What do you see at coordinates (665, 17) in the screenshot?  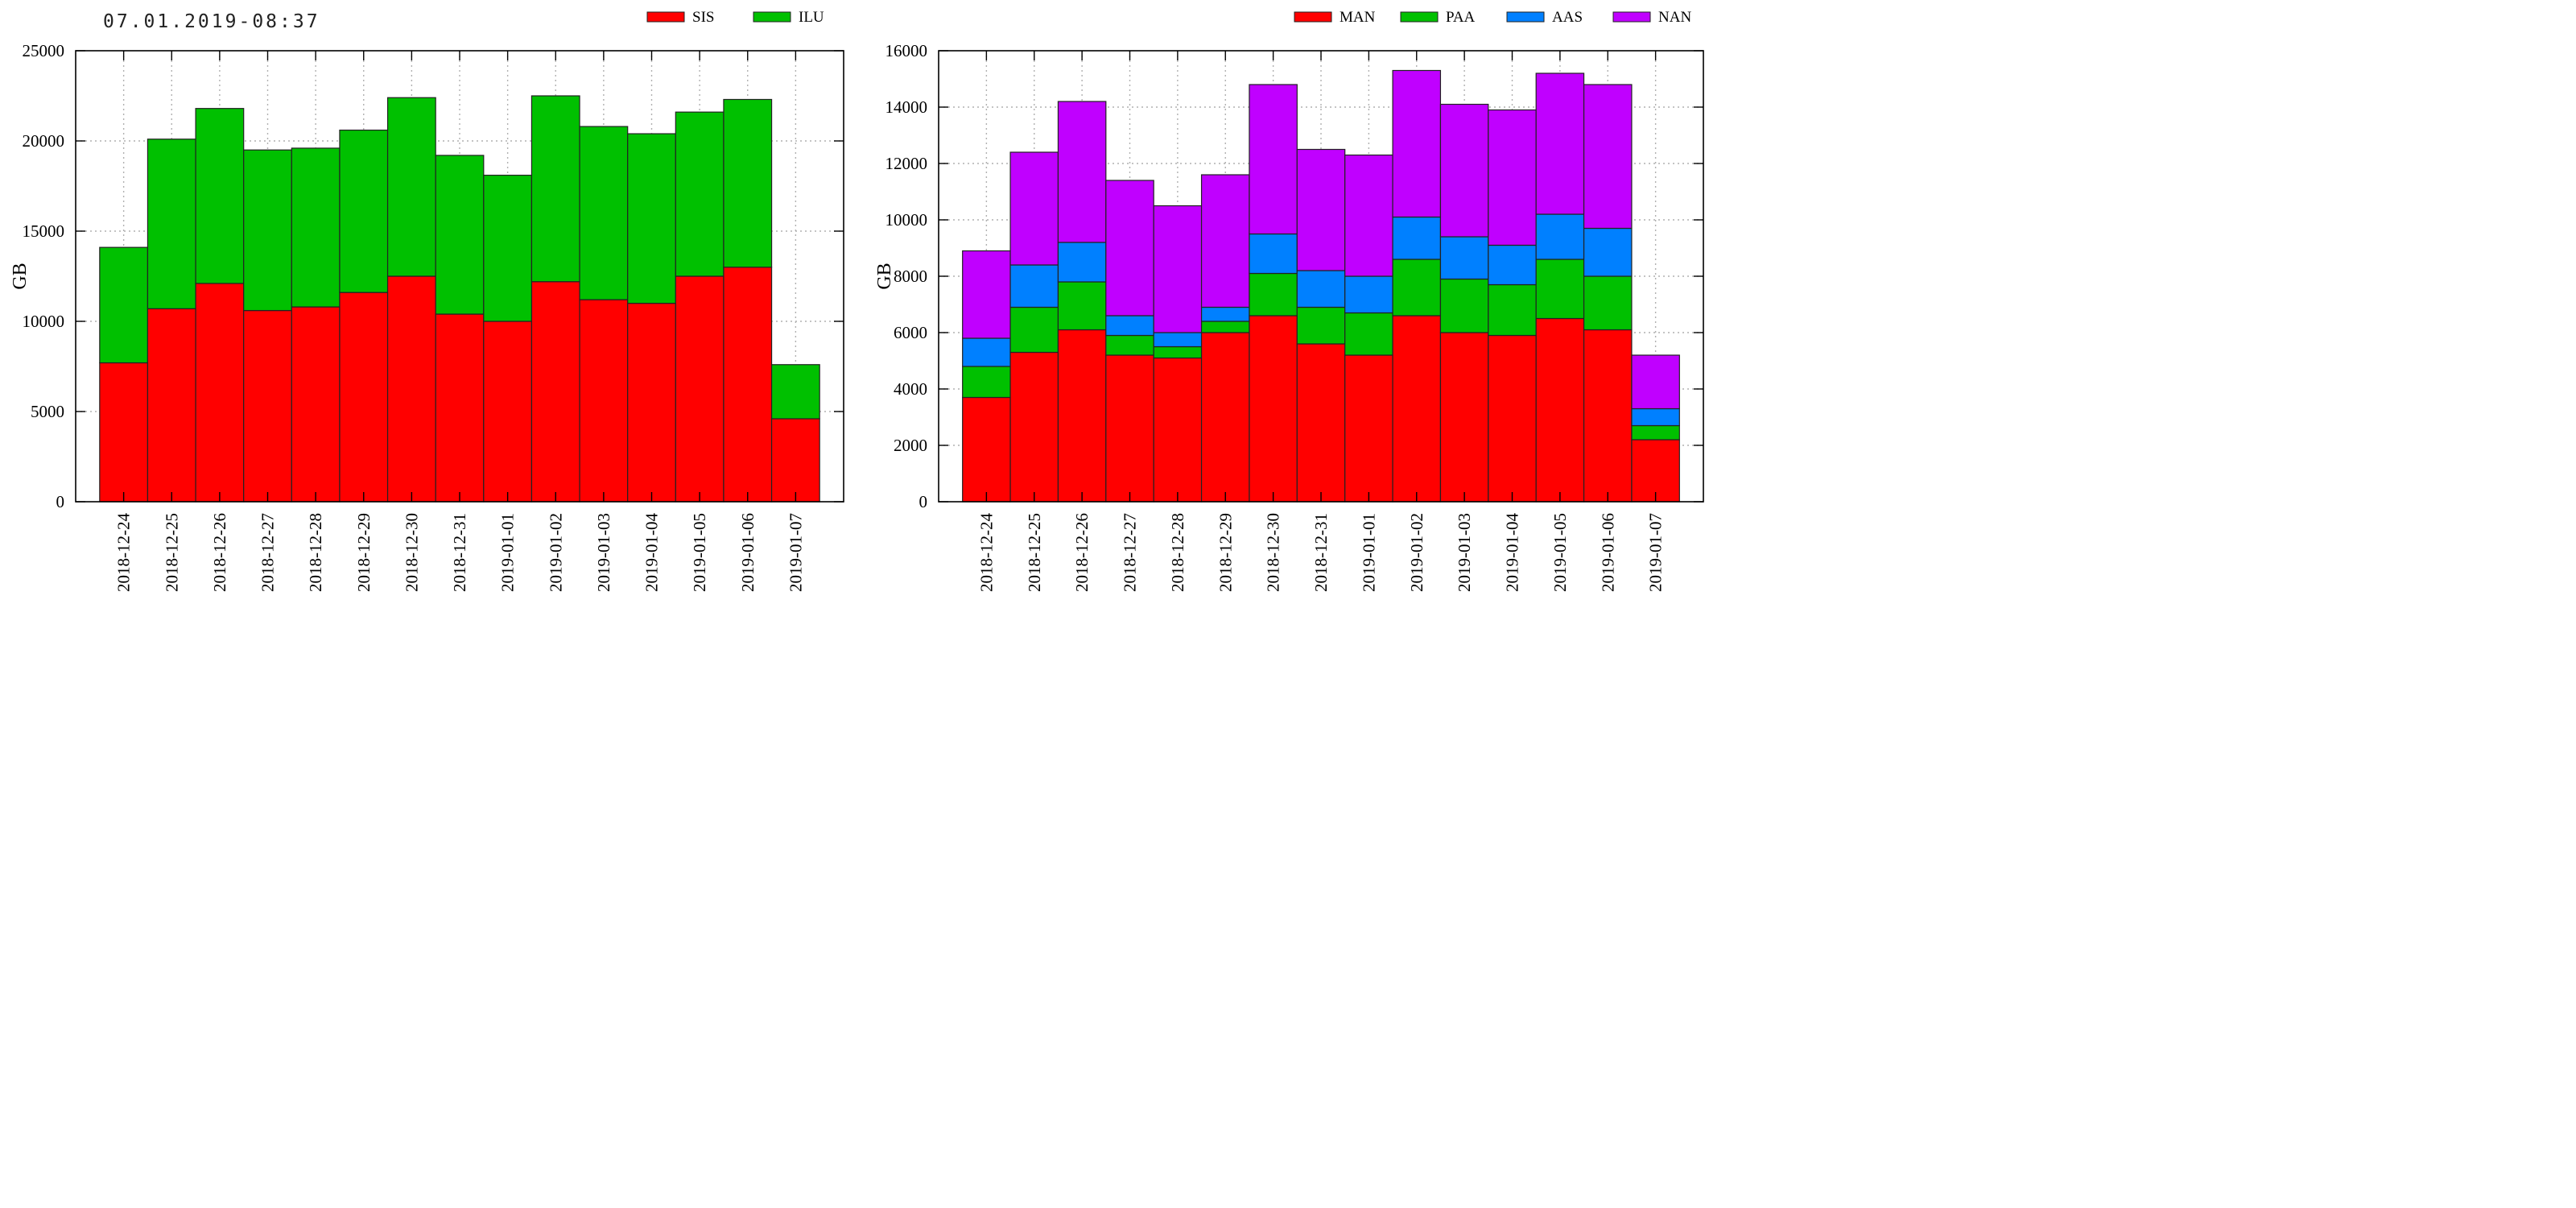 I see `legend-swatch-sis` at bounding box center [665, 17].